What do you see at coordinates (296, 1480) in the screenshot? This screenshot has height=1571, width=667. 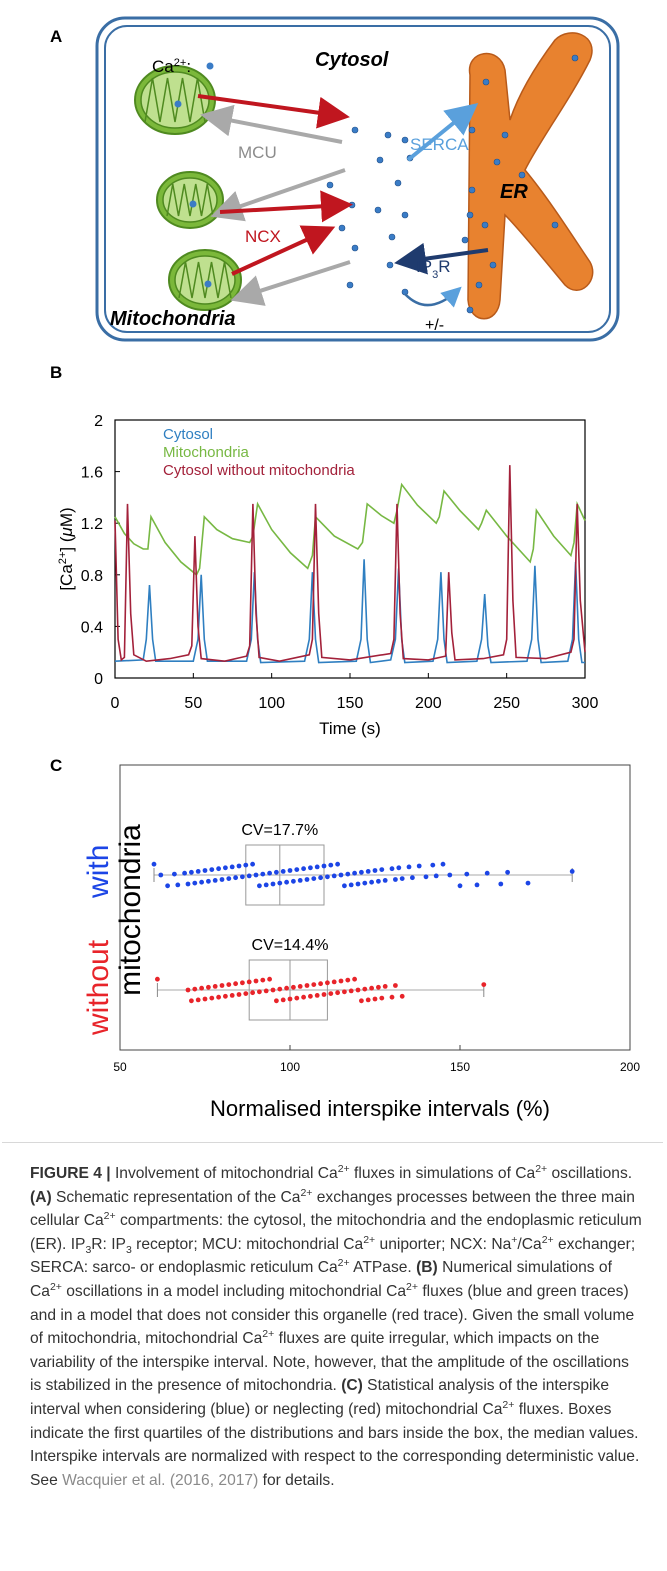 I see `caption-run: for details.` at bounding box center [296, 1480].